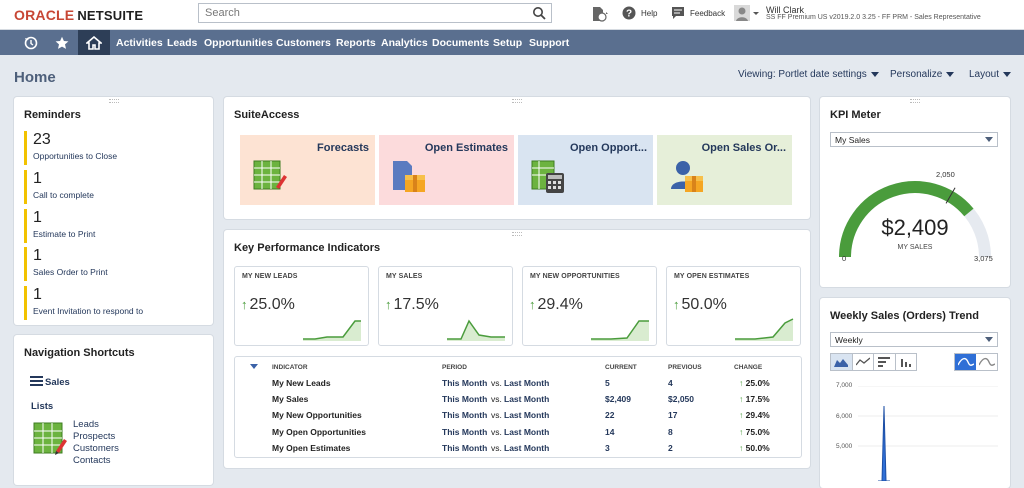  I want to click on estimate-document-icon, so click(409, 176).